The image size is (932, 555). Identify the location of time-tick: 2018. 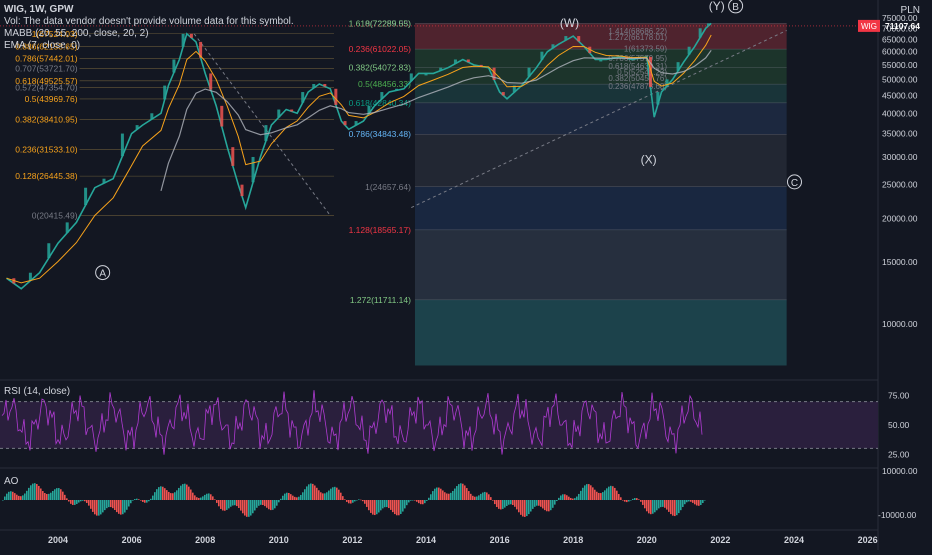
(573, 540).